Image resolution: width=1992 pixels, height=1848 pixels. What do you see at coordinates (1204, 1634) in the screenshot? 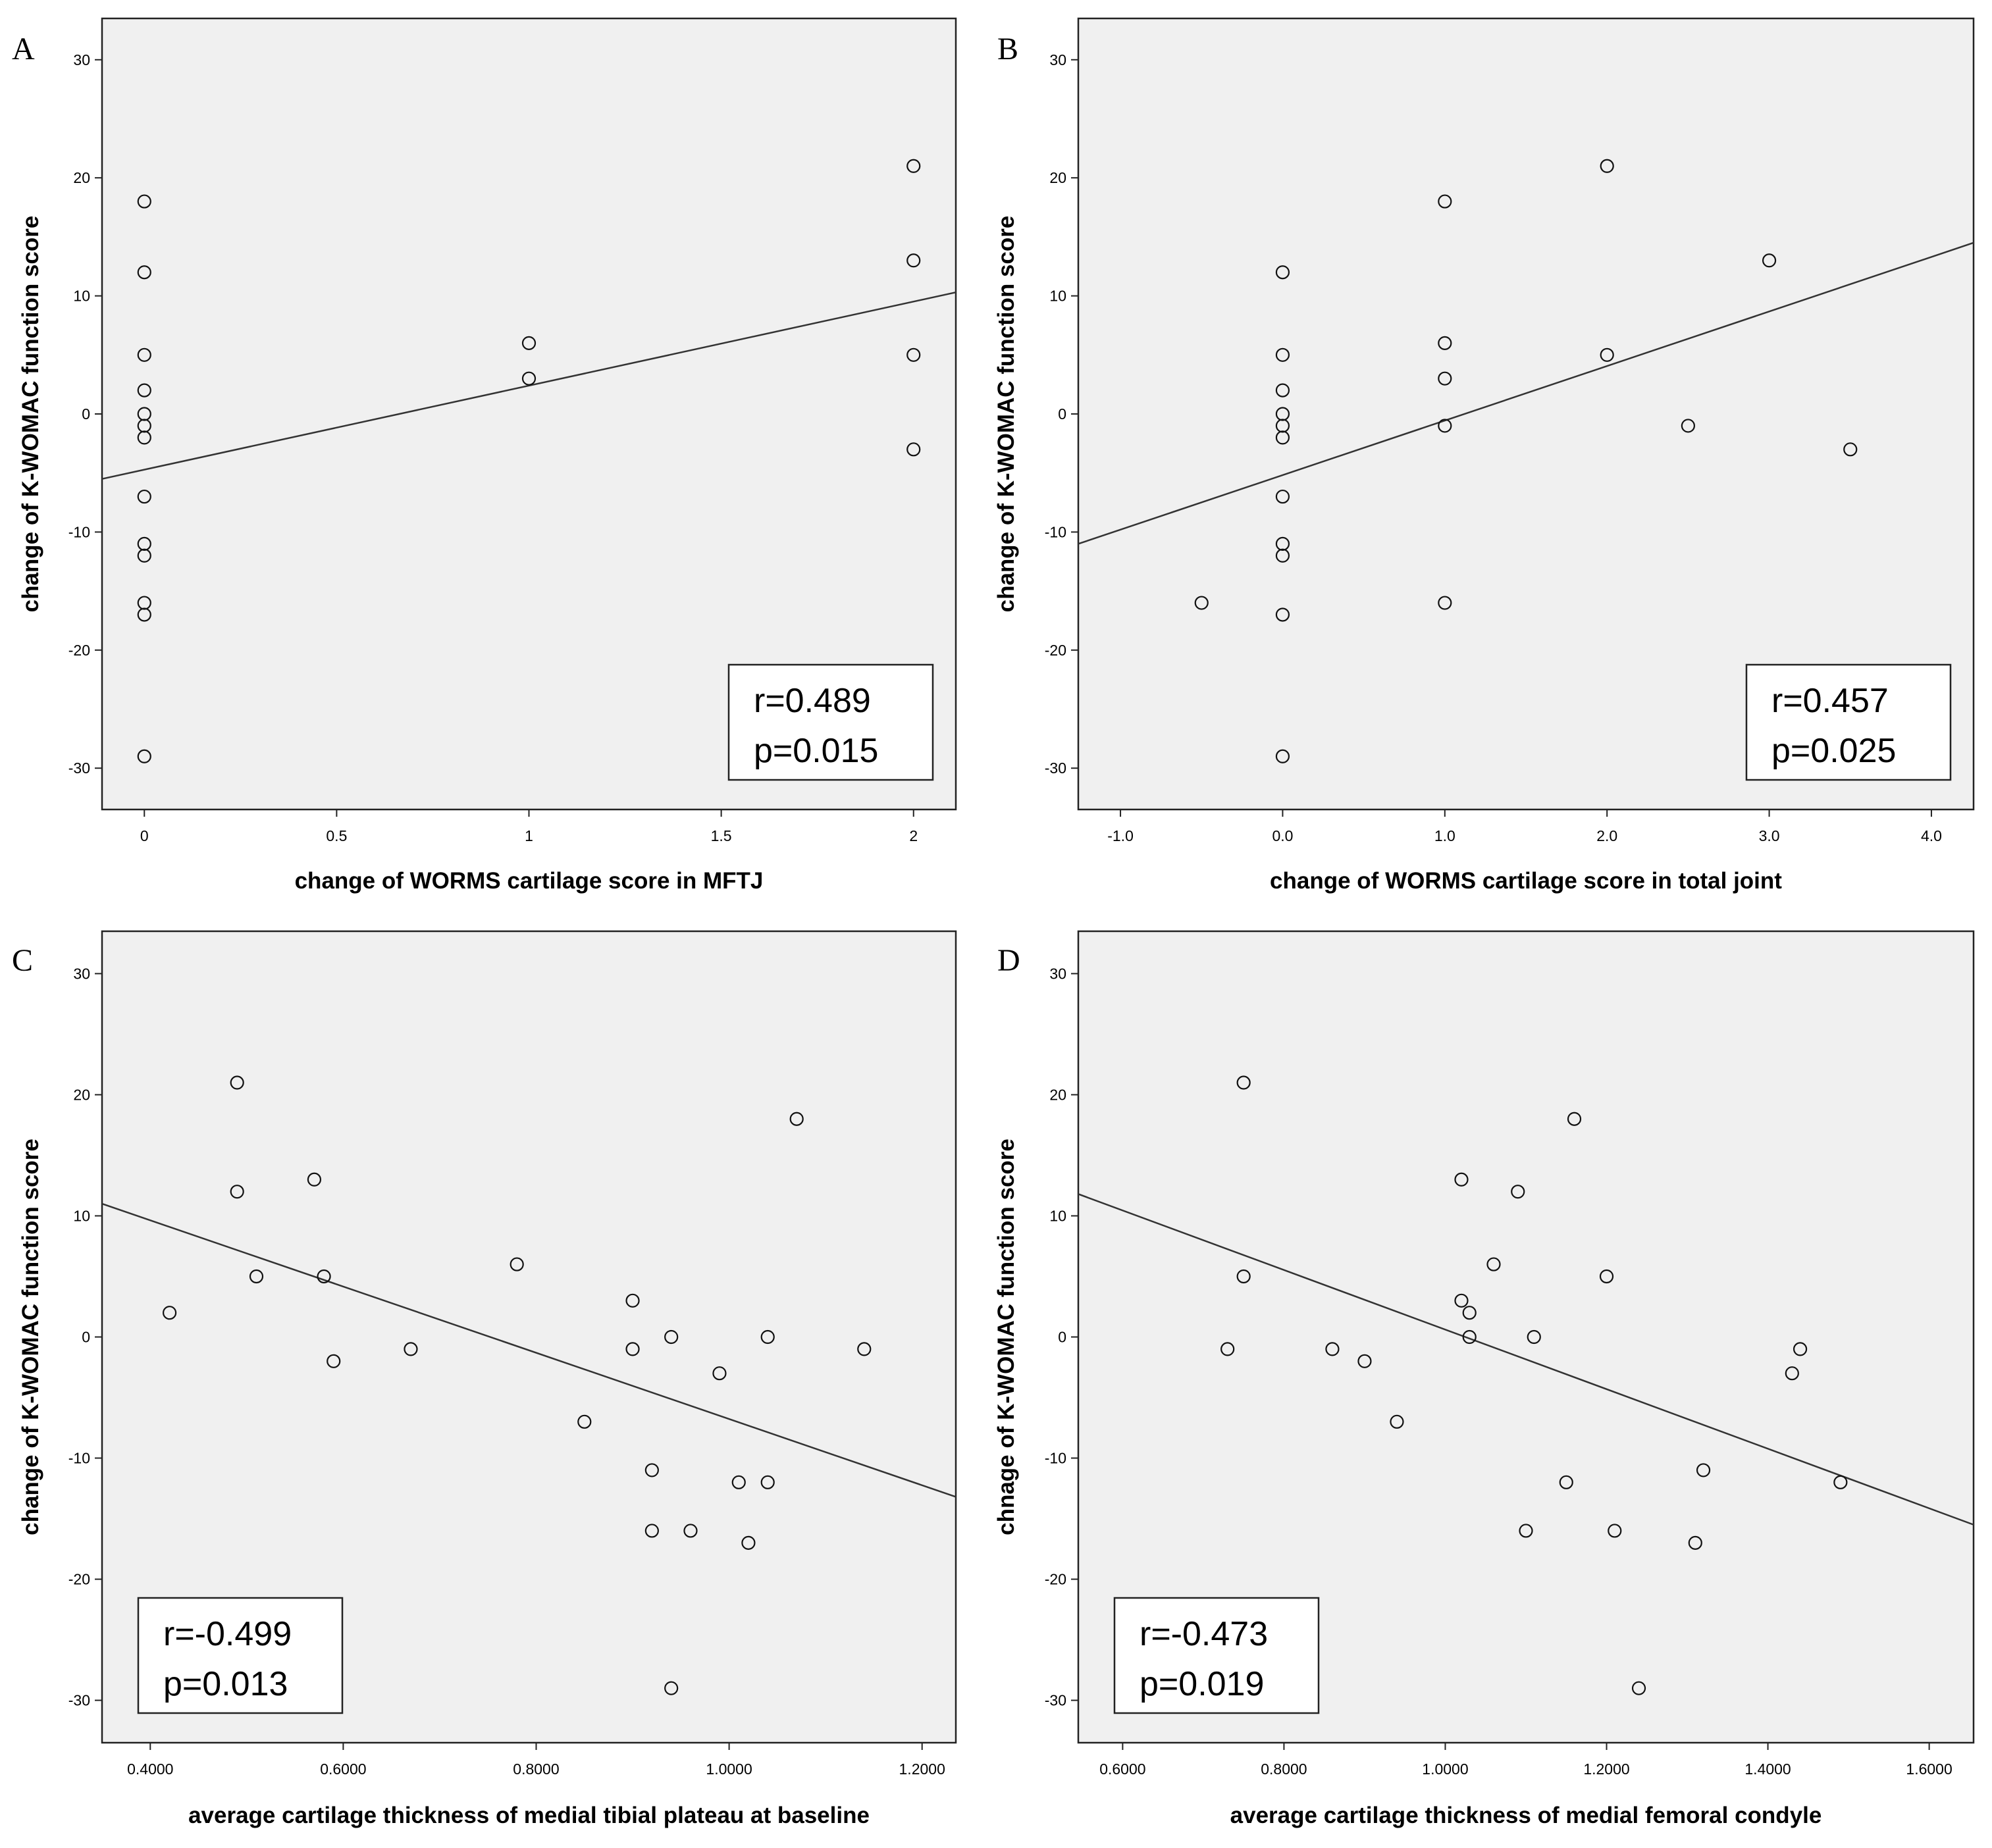
I see `correlation-r: r=-0.473` at bounding box center [1204, 1634].